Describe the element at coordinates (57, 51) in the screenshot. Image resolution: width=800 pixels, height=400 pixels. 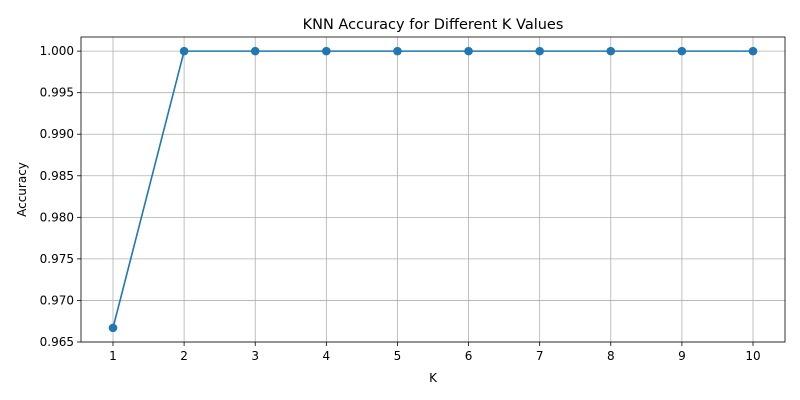
I see `y-tick-label: 1.000` at that location.